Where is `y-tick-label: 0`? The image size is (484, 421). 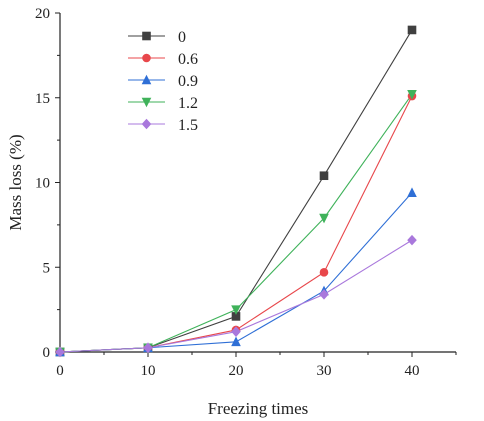
y-tick-label: 0 is located at coordinates (47, 353).